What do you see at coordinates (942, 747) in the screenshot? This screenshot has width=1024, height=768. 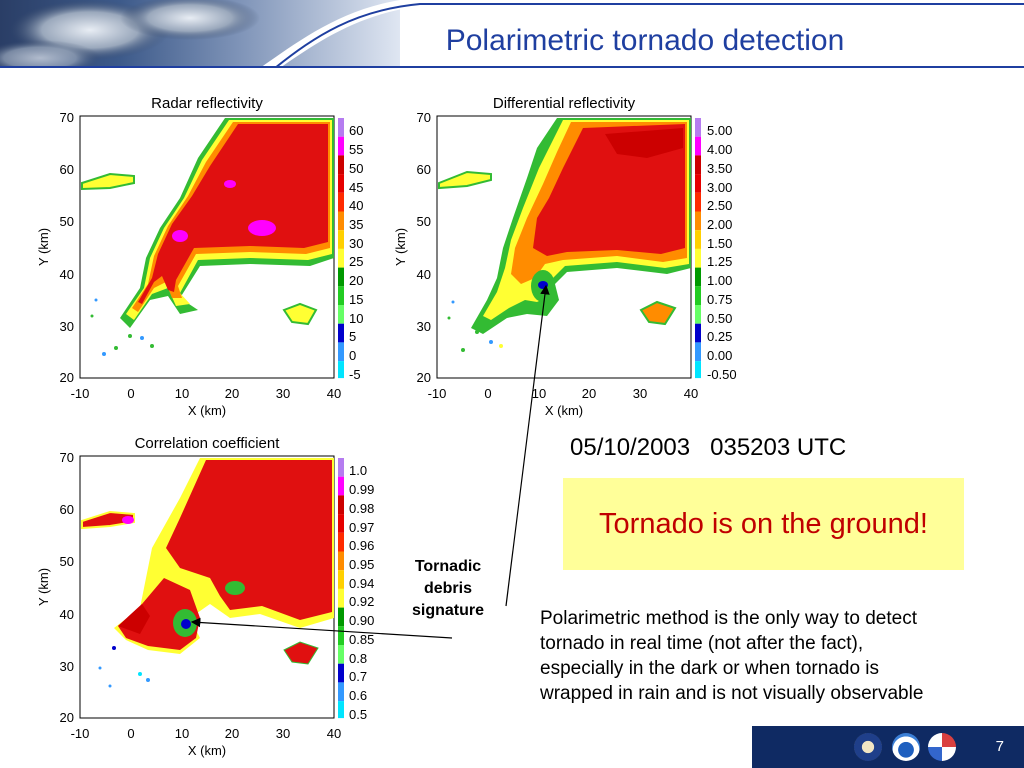 I see `nws-logo-icon` at bounding box center [942, 747].